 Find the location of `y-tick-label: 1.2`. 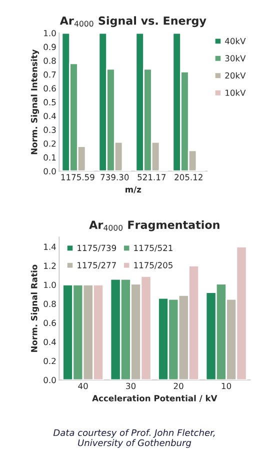

y-tick-label: 1.2 is located at coordinates (50, 265).